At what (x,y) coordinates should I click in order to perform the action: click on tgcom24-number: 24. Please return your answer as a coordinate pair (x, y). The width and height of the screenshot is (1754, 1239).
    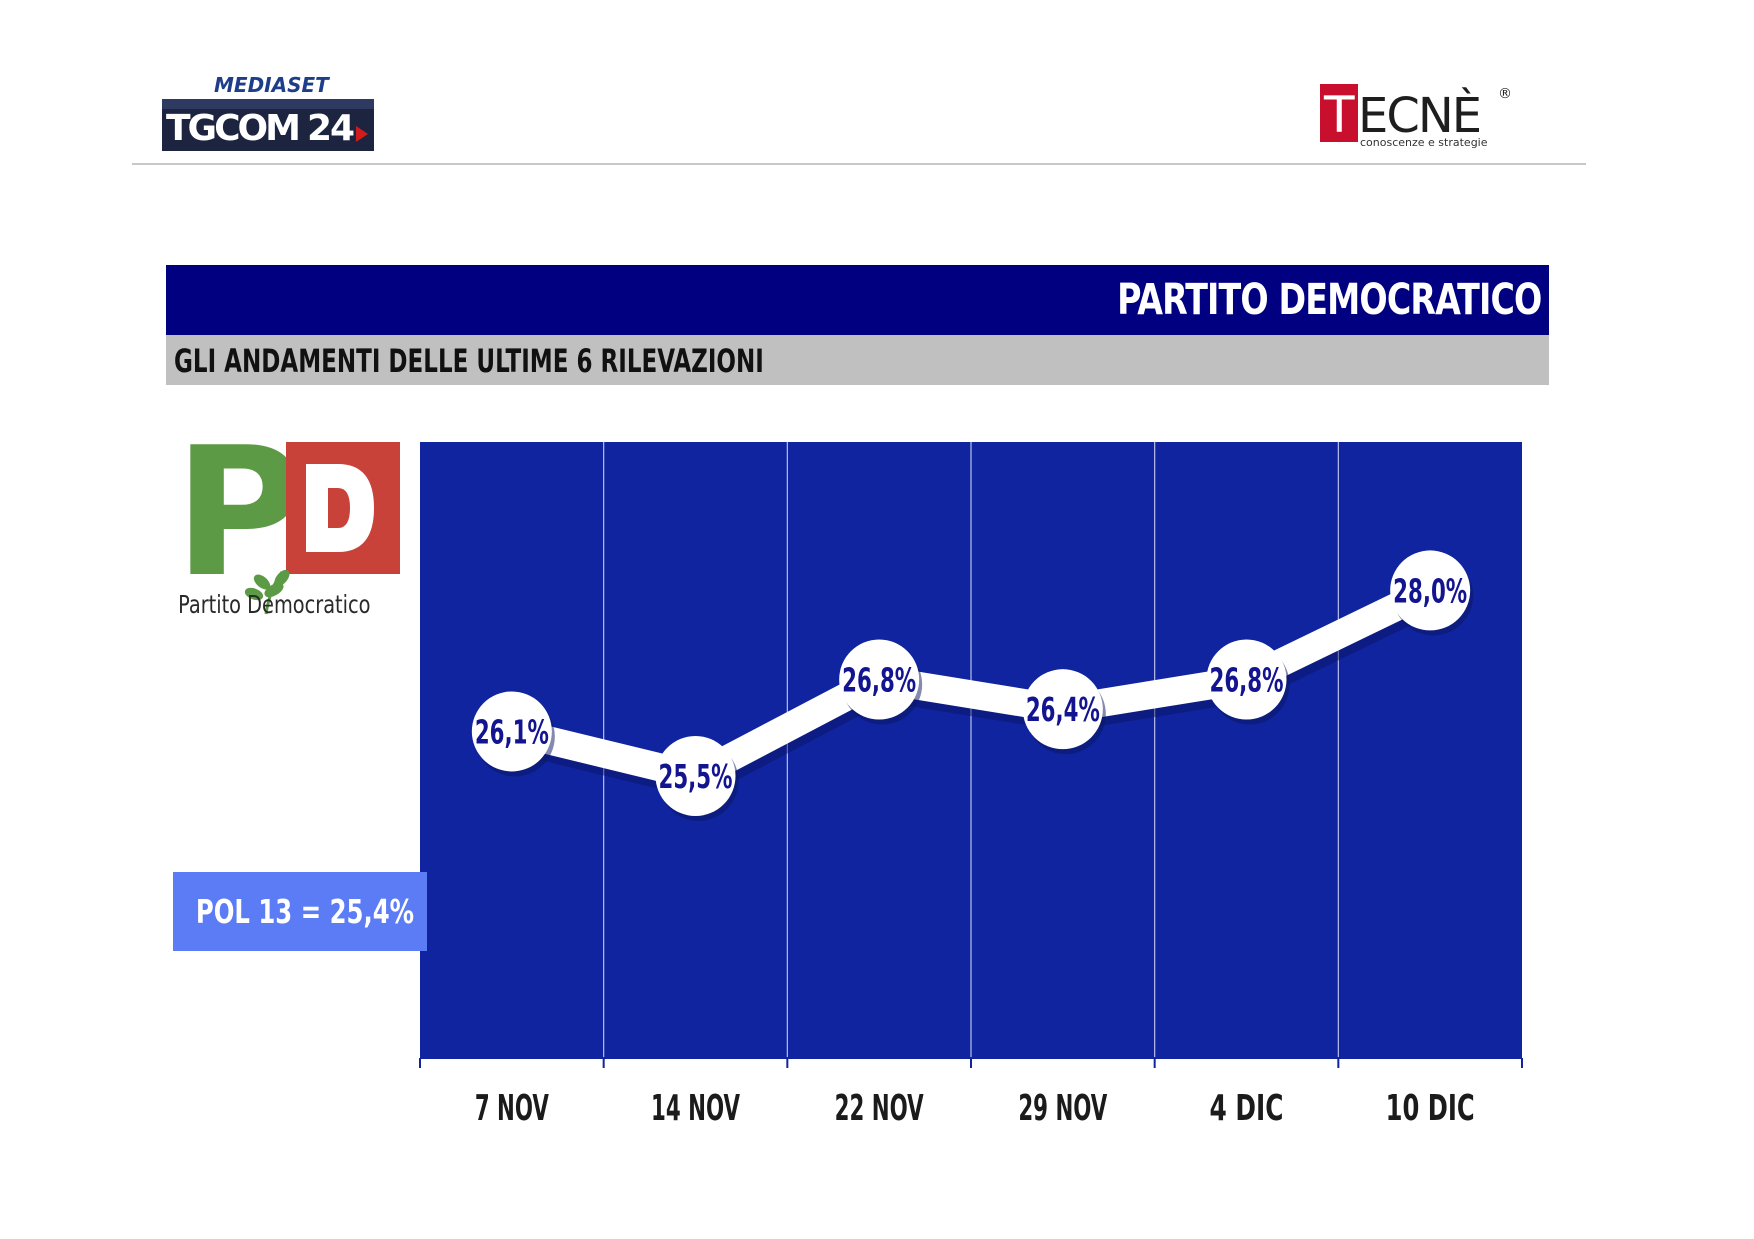
    Looking at the image, I should click on (330, 128).